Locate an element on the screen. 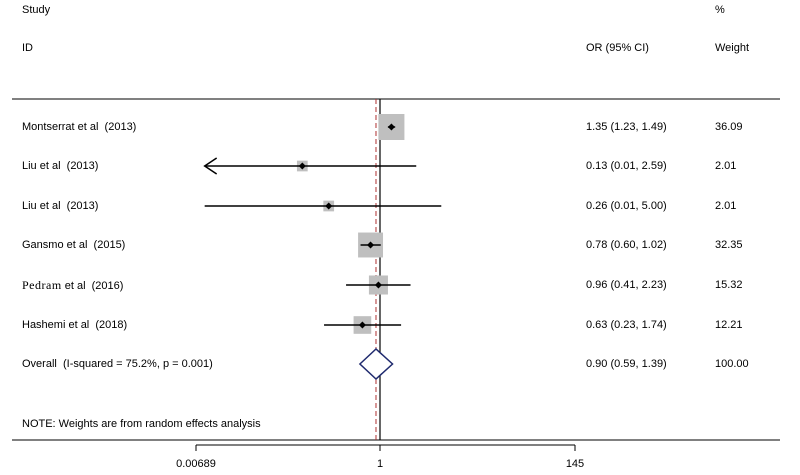 The image size is (800, 475). overall-weight-text: 100.00 is located at coordinates (732, 364).